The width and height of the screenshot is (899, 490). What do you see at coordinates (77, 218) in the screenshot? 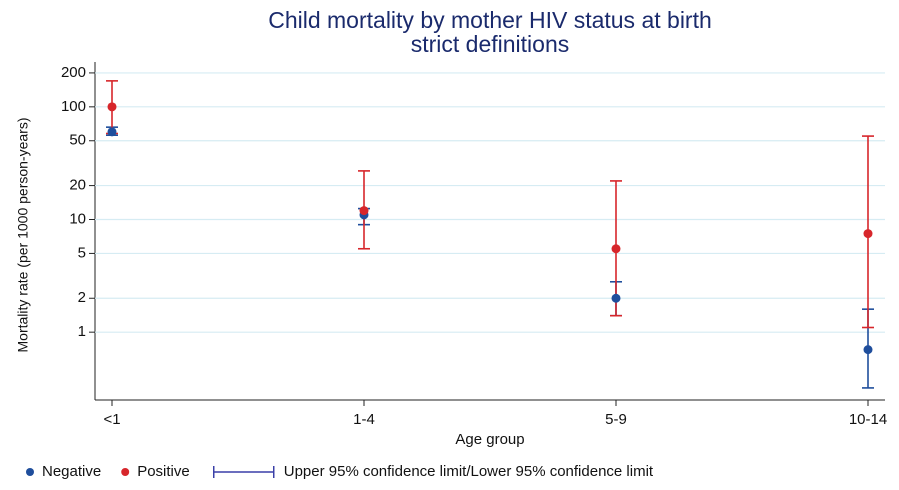
I see `y-tick-label: 10` at bounding box center [77, 218].